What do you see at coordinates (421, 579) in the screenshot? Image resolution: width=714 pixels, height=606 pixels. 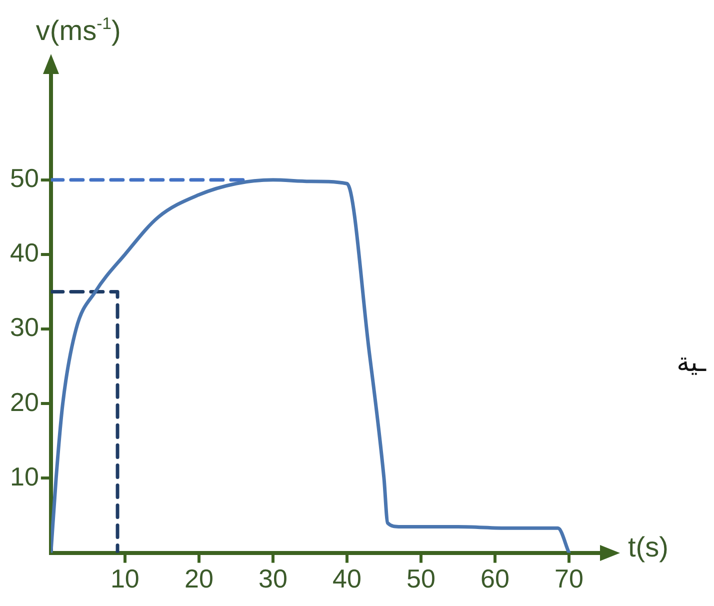 I see `x-tick-label: 50` at bounding box center [421, 579].